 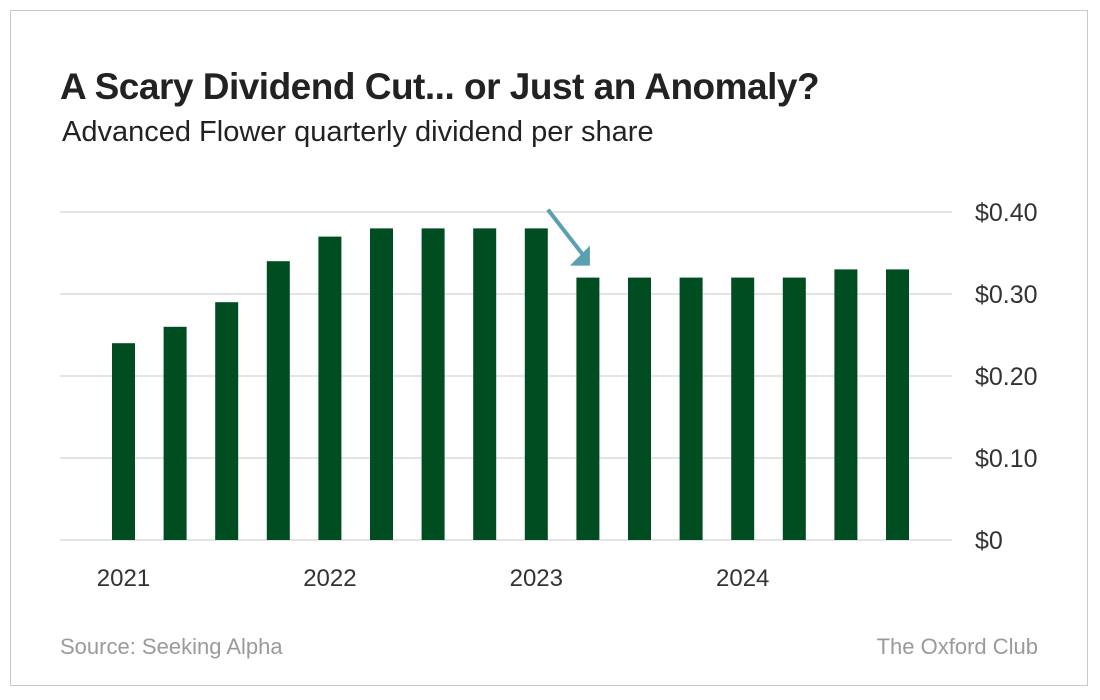 I want to click on y-tick-label: $0.30, so click(x=1006, y=295).